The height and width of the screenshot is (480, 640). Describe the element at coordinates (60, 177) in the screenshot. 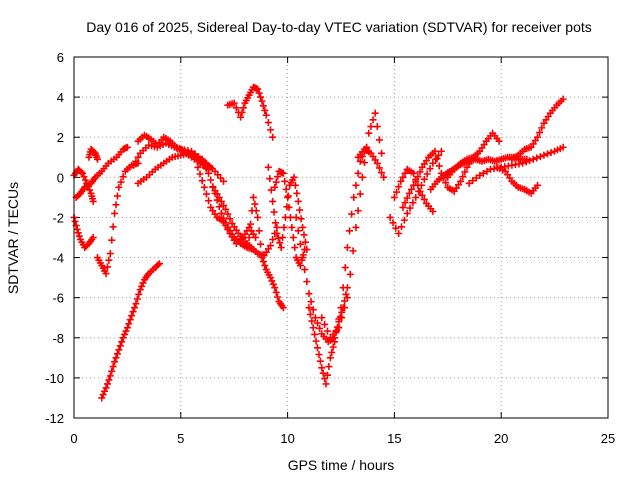

I see `y-tick-label: 0` at that location.